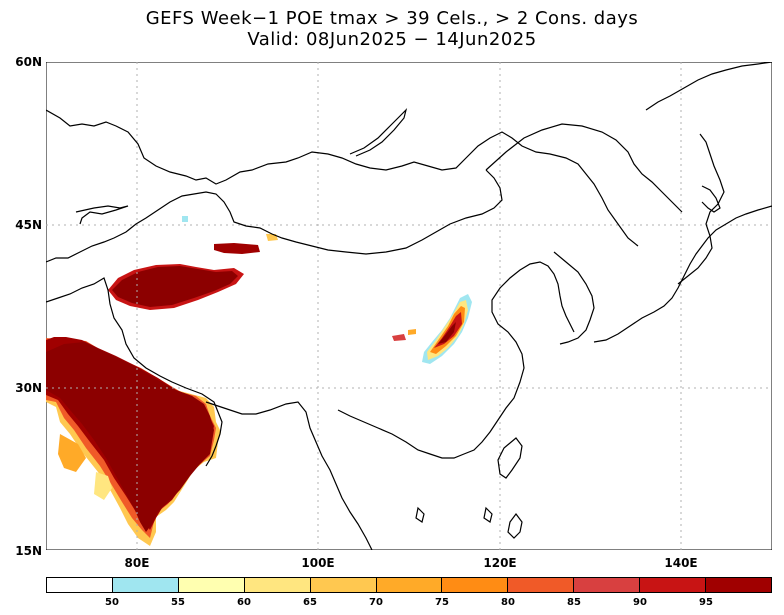 The width and height of the screenshot is (784, 615). Describe the element at coordinates (681, 563) in the screenshot. I see `lon-label-140e: 140E` at that location.